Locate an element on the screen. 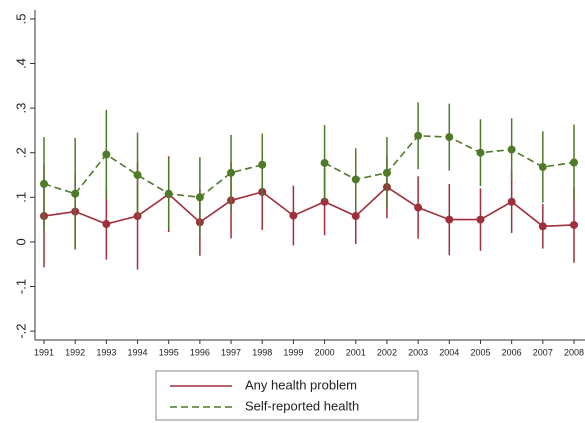 Image resolution: width=585 pixels, height=423 pixels. x-tick-label: 1997 is located at coordinates (231, 352).